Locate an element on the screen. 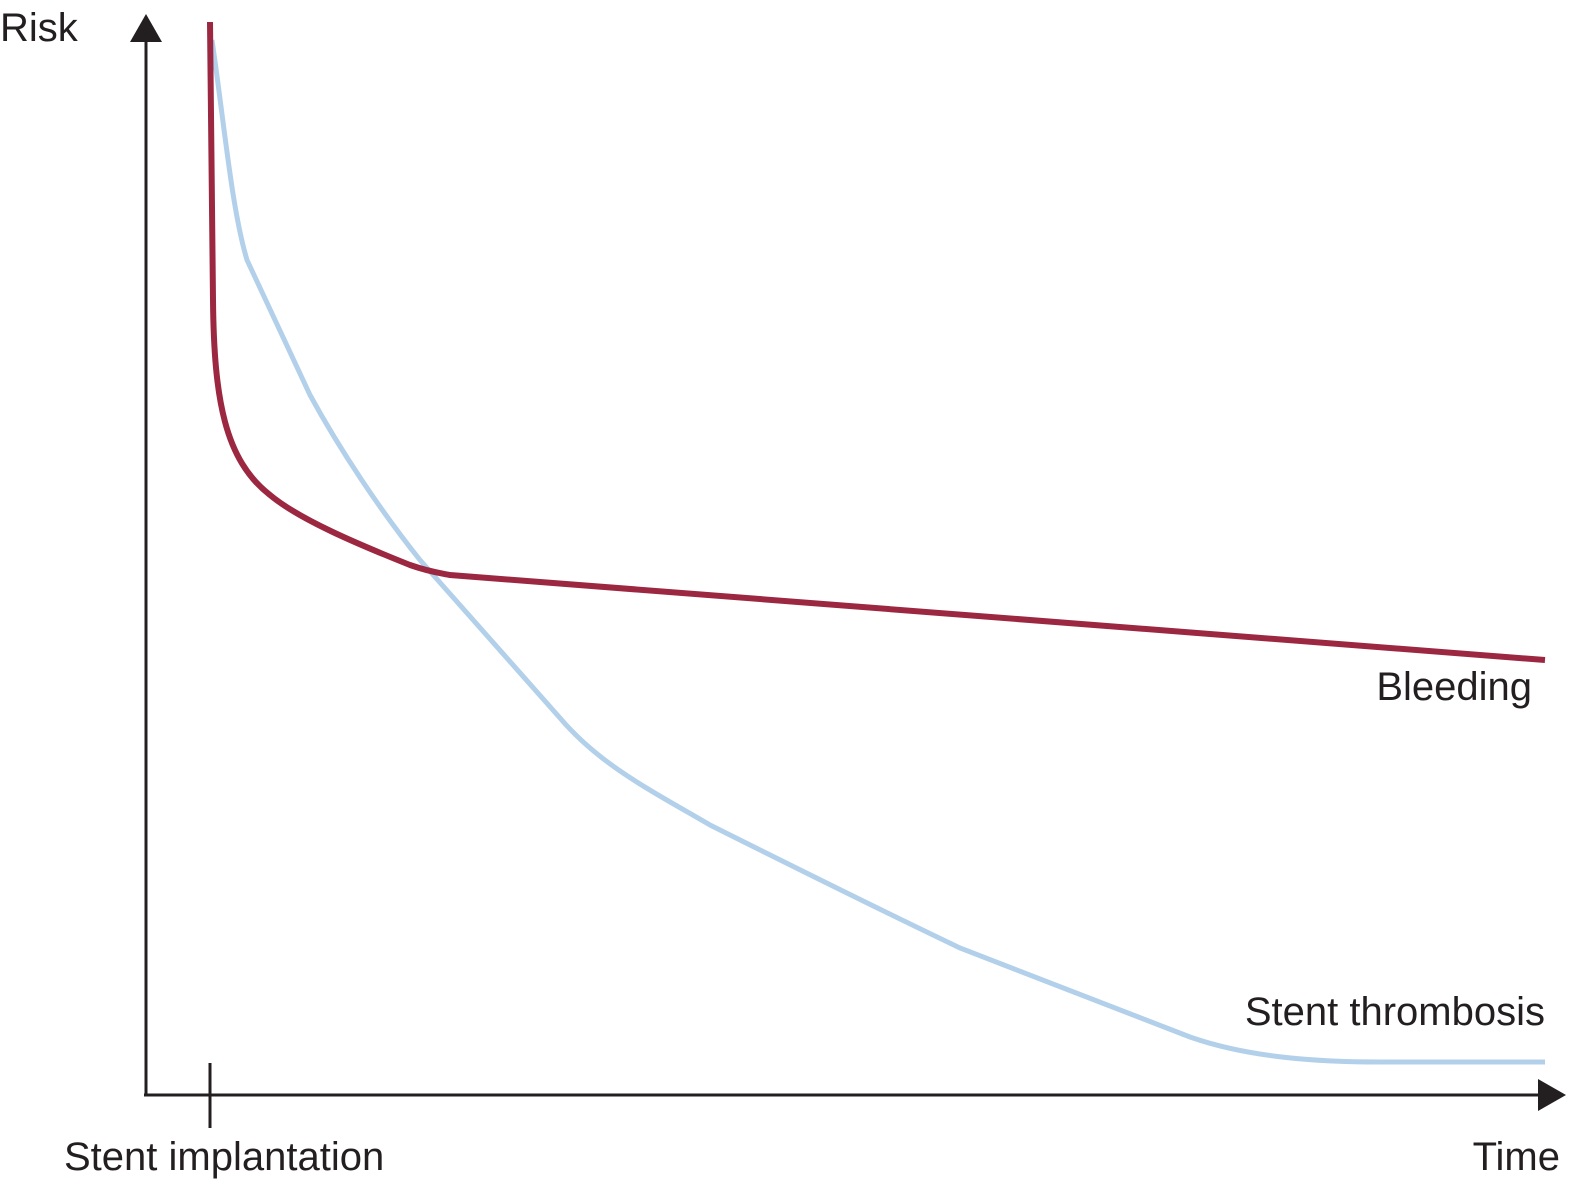 This screenshot has width=1578, height=1191. x-marker-label: Stent implantation is located at coordinates (224, 1157).